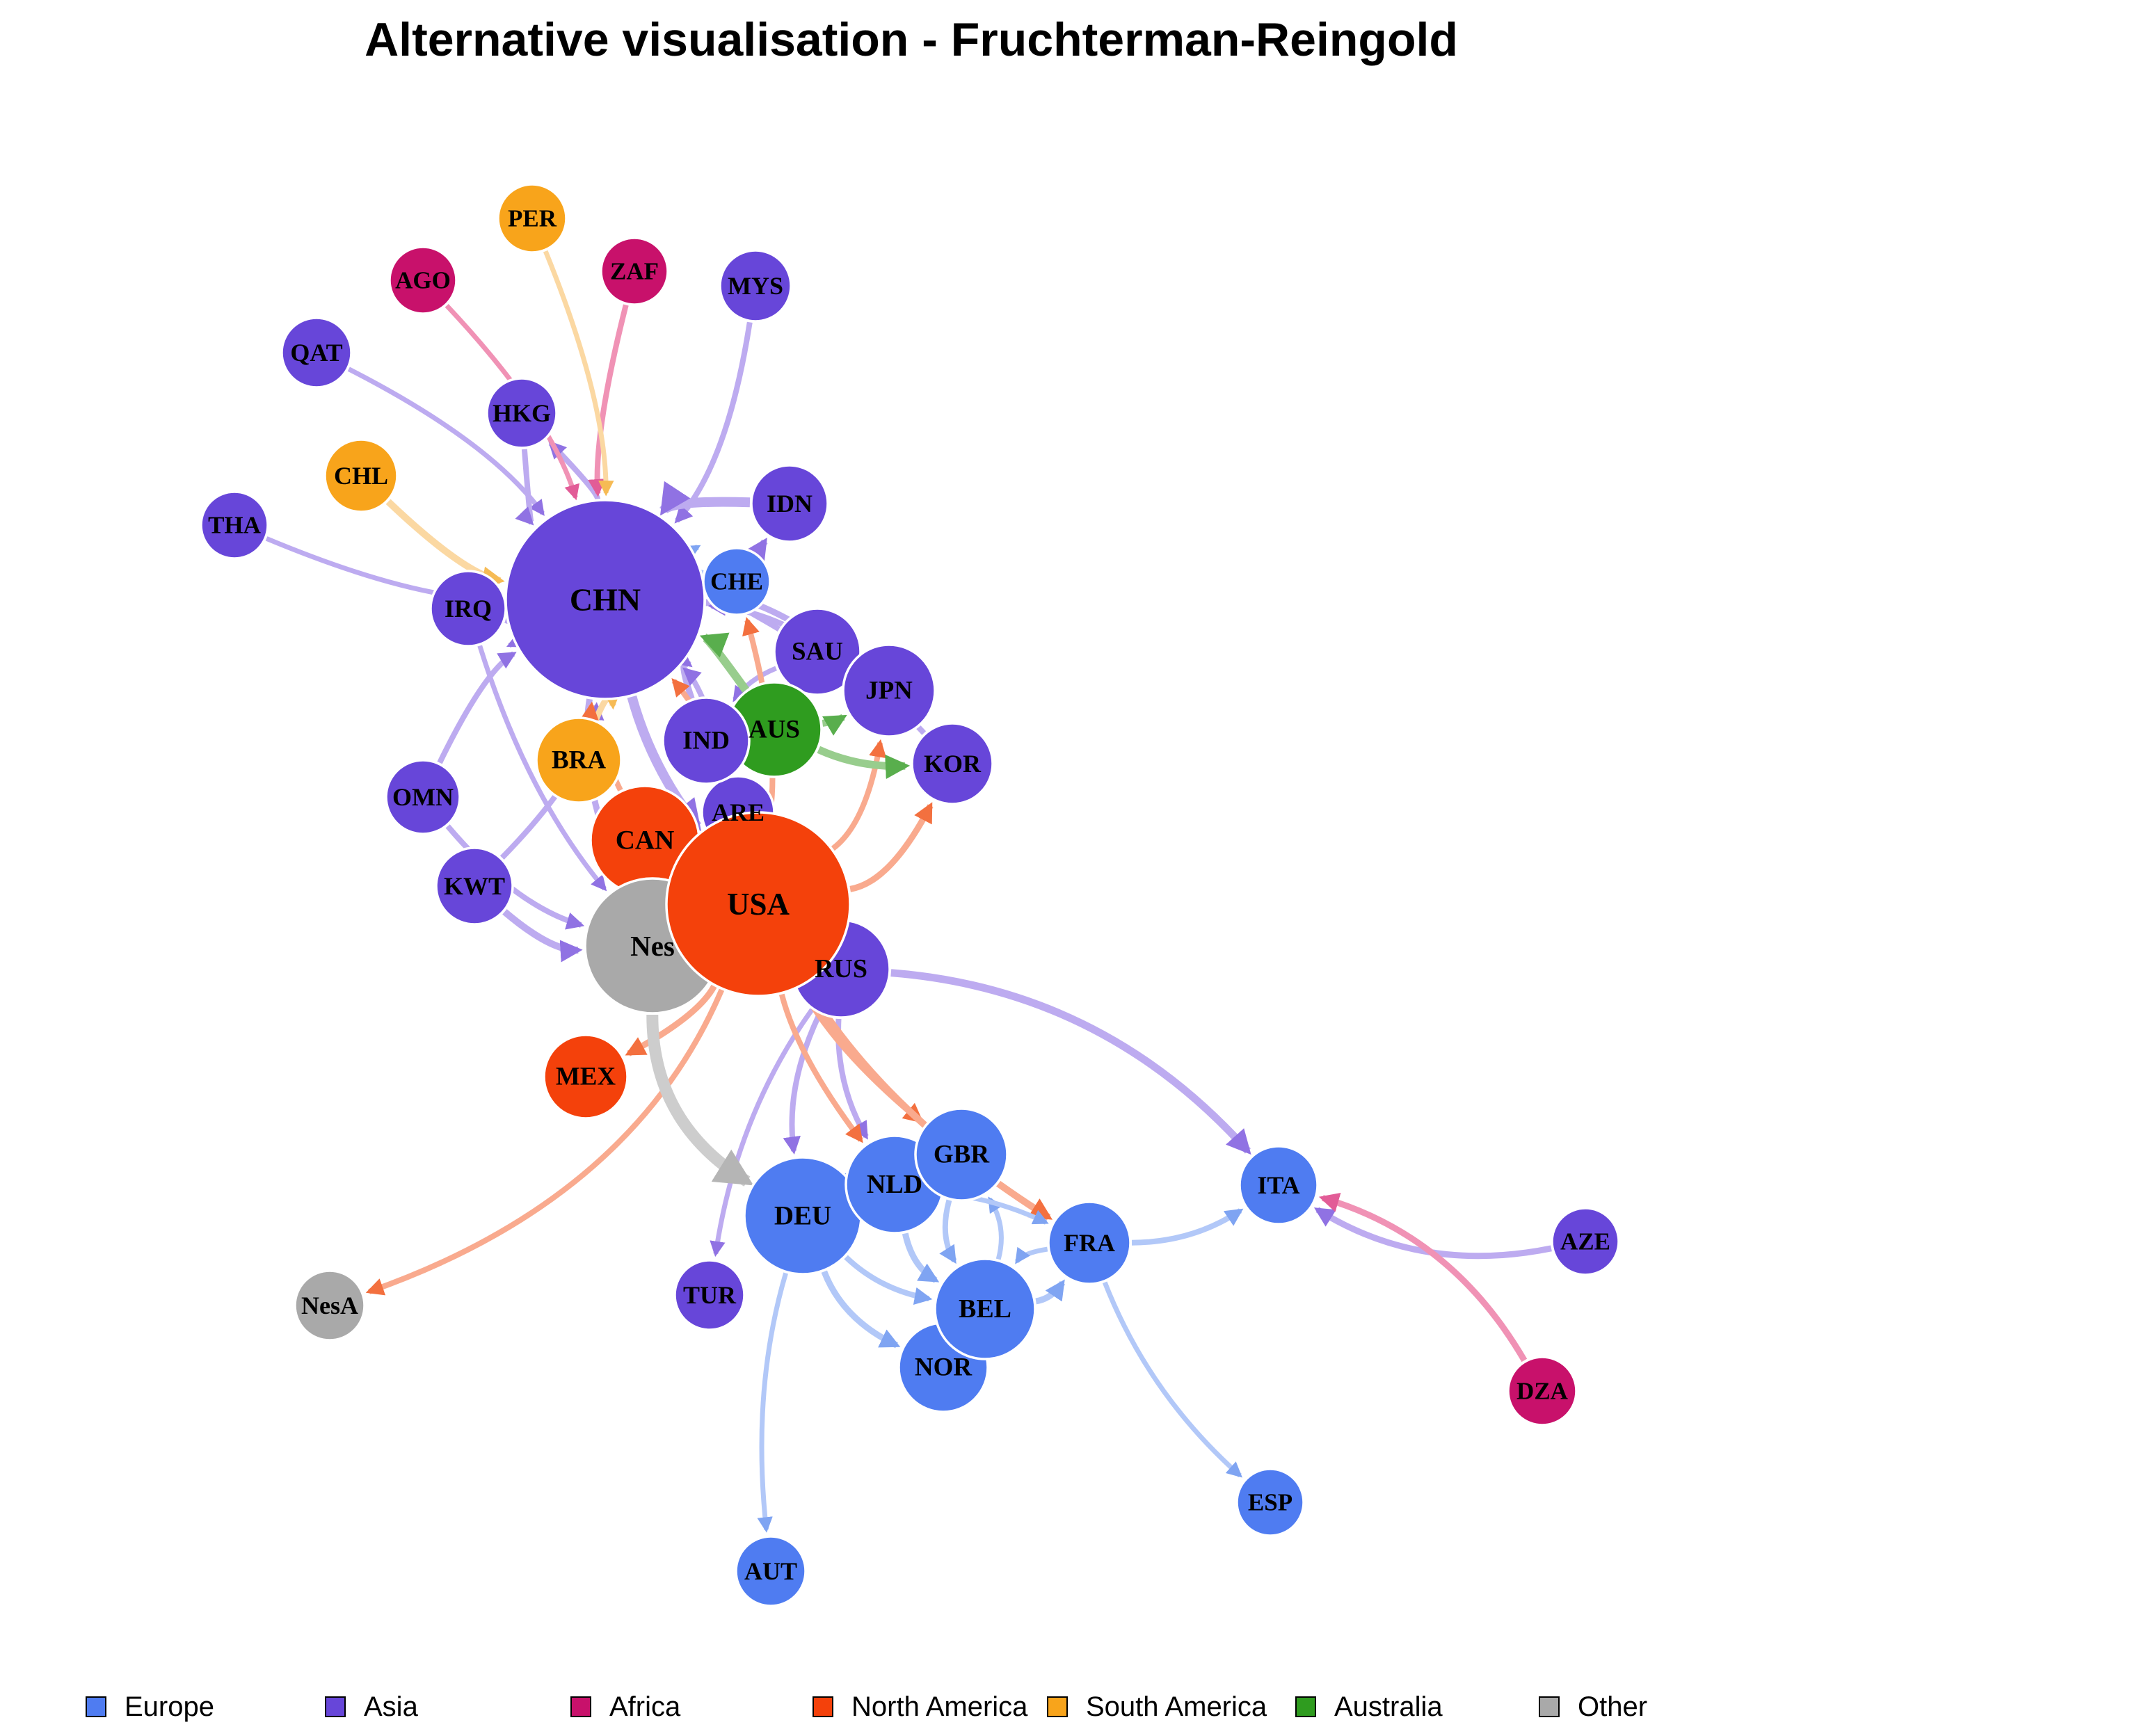 This screenshot has height=1736, width=2137. I want to click on legend-label-other: Other, so click(1613, 1706).